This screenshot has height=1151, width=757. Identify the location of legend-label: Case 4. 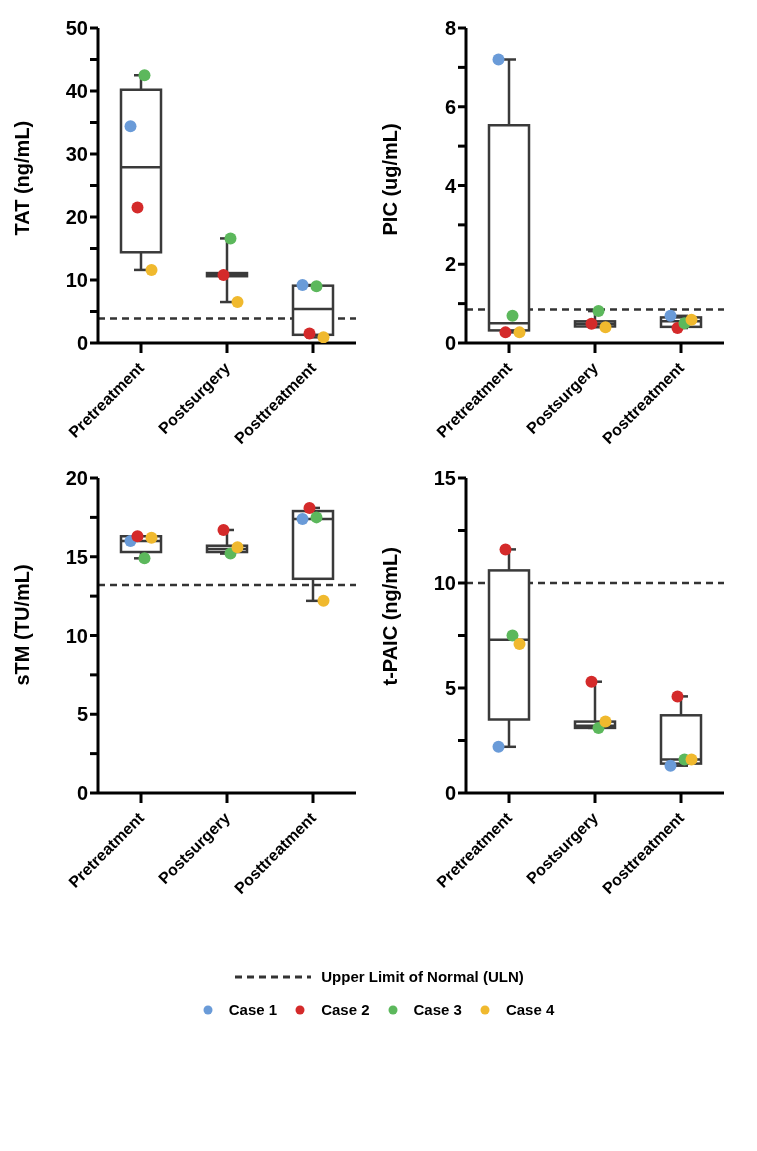
(530, 1009).